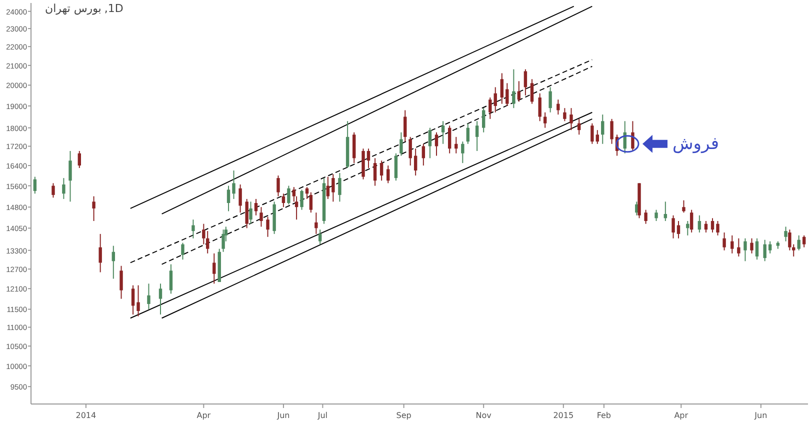 The image size is (810, 433). I want to click on x-tick-label: Sep, so click(404, 415).